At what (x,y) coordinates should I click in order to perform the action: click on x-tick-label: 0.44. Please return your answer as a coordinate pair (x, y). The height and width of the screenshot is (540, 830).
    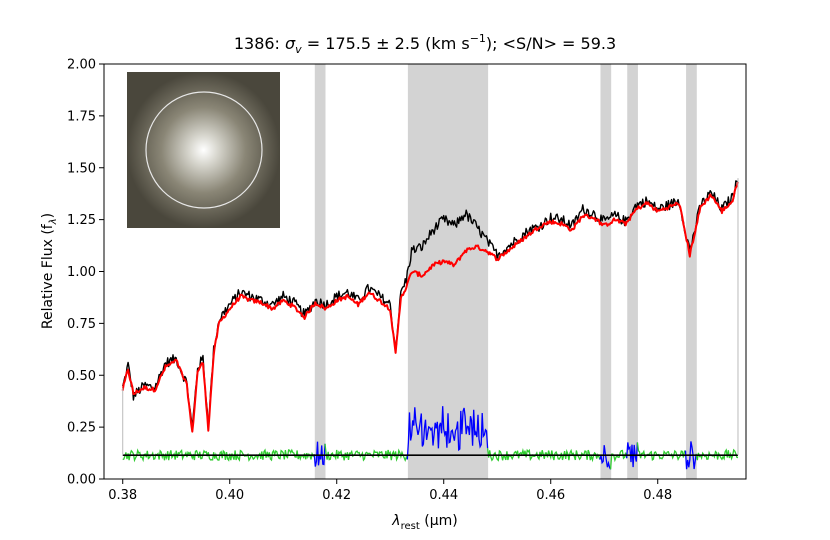
    Looking at the image, I should click on (443, 495).